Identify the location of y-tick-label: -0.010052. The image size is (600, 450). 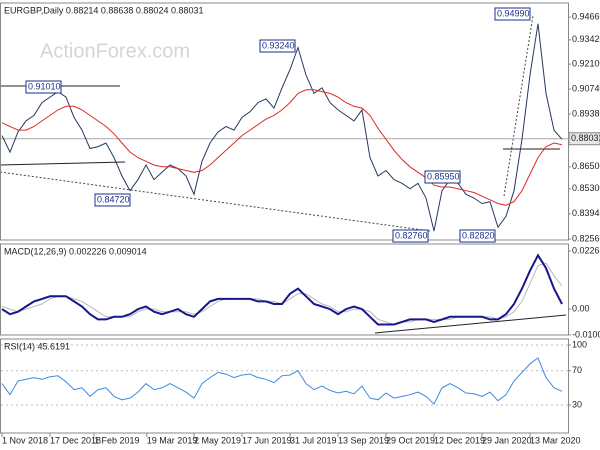
(586, 334).